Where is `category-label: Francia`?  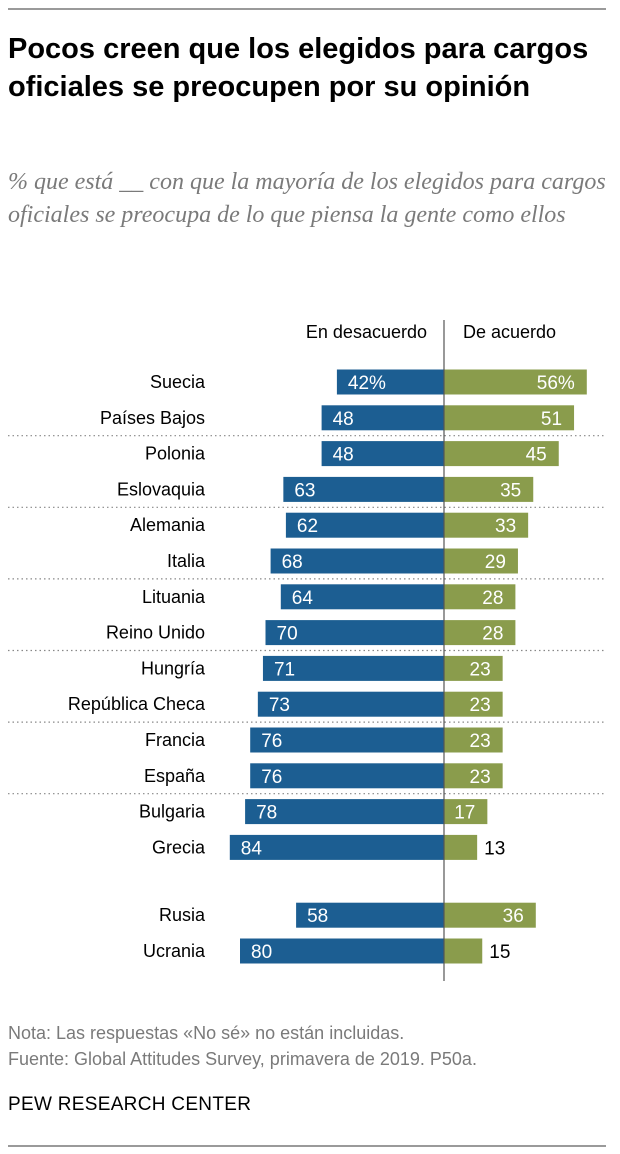
category-label: Francia is located at coordinates (175, 740).